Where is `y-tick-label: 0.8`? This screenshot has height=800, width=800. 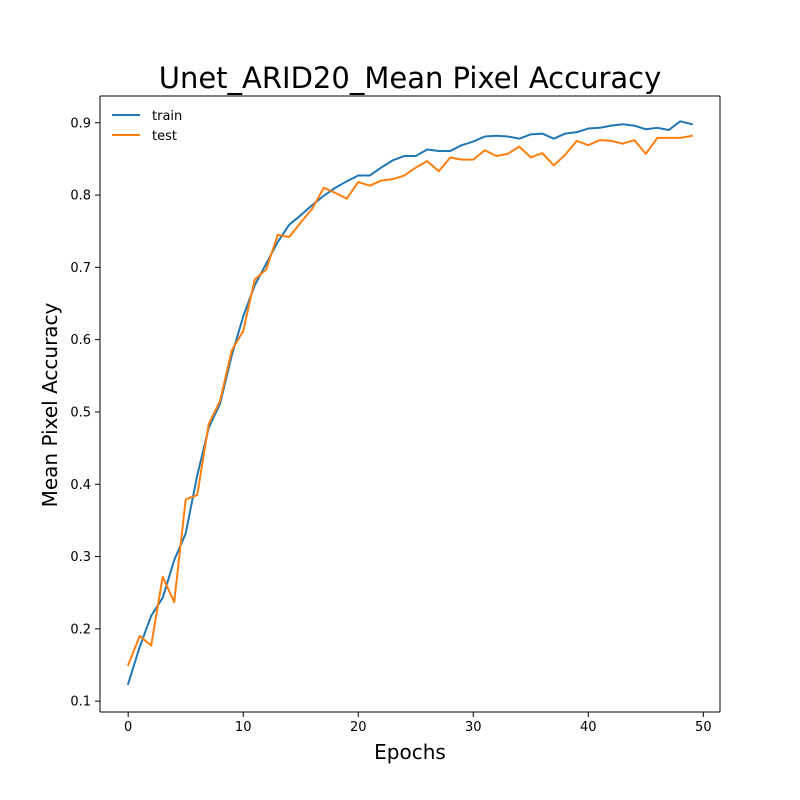
y-tick-label: 0.8 is located at coordinates (80, 196).